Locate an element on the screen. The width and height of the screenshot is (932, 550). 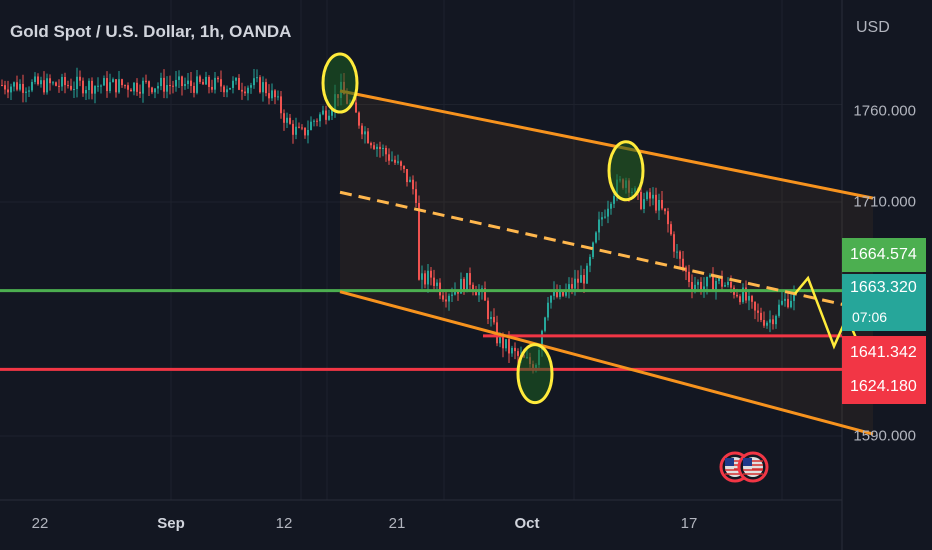
last-price-label: 1663.320 is located at coordinates (884, 302).